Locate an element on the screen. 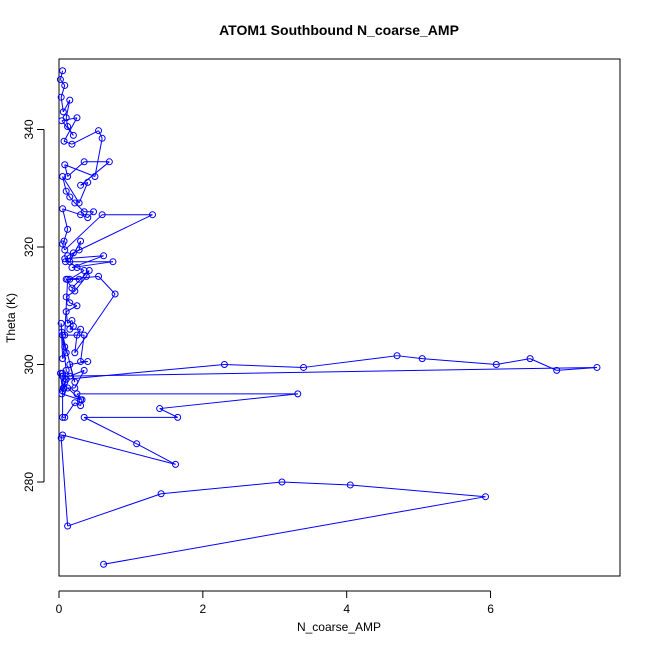  x-axis-label: N_coarse_AMP is located at coordinates (339, 627).